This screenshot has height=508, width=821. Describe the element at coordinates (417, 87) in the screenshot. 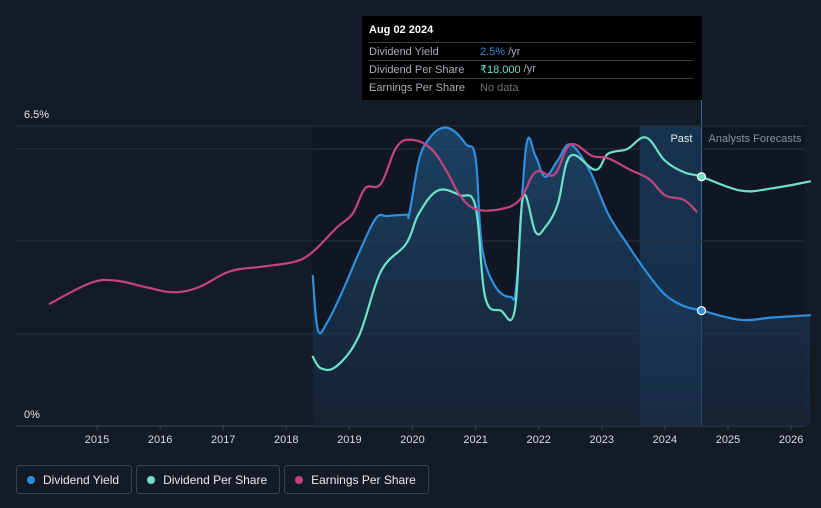

I see `tooltip-key: Earnings Per Share` at that location.